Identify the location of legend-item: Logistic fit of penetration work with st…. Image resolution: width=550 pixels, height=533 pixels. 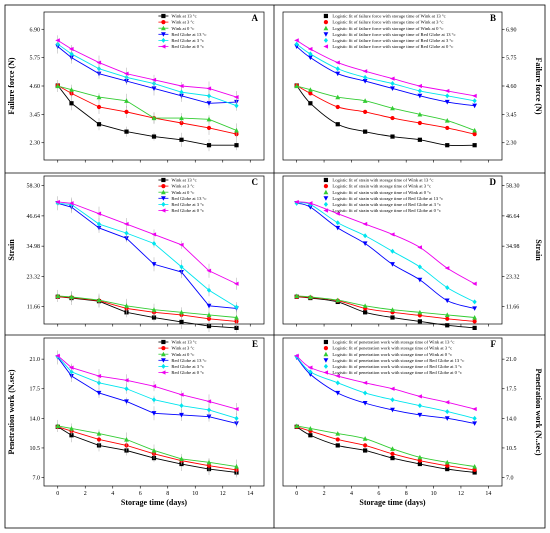
(387, 354).